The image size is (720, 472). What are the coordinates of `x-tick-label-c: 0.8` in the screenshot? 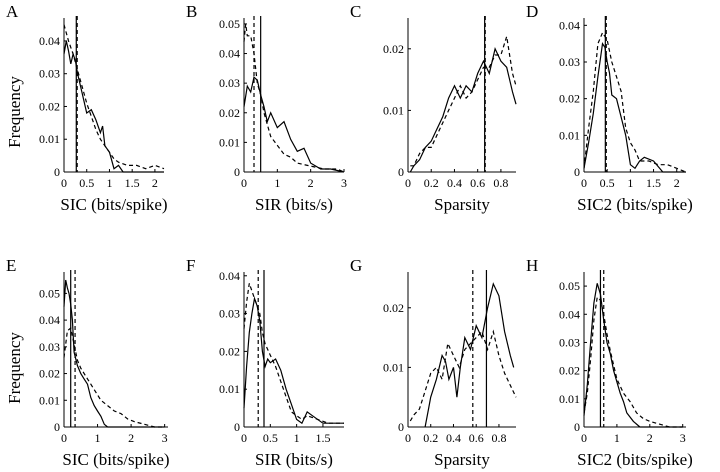 It's located at (500, 183).